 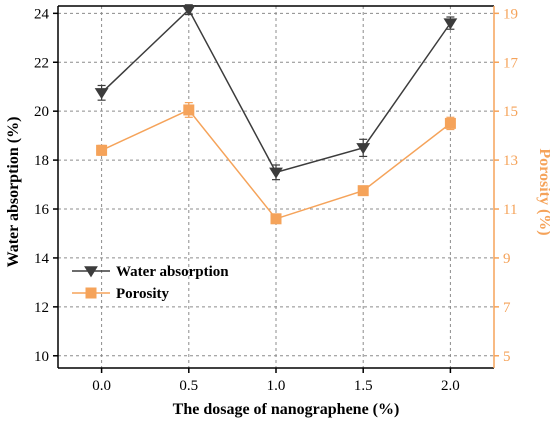 I want to click on x-tick-label: 0.5, so click(x=188, y=386).